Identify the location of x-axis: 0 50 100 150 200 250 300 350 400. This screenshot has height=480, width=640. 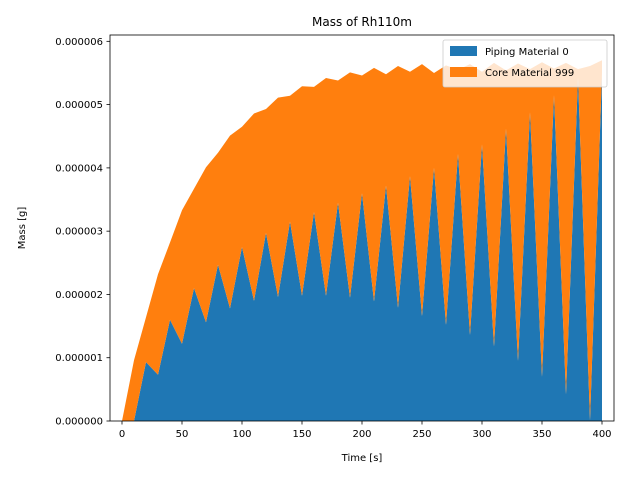
(365, 430).